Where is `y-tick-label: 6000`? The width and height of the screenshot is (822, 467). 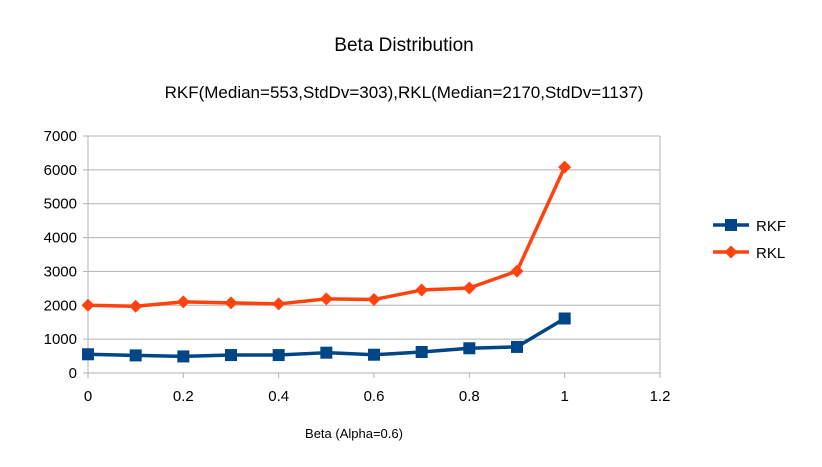
y-tick-label: 6000 is located at coordinates (60, 170).